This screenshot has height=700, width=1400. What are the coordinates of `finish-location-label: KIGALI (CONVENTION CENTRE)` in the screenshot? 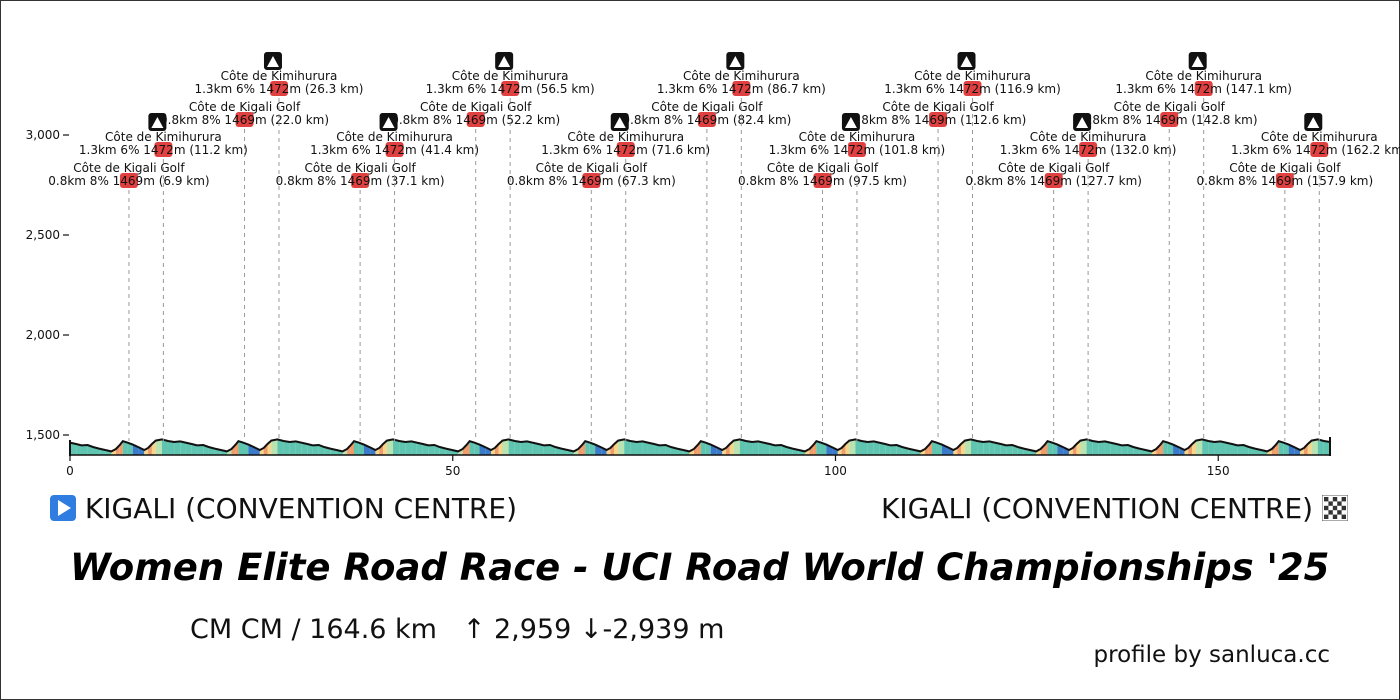 It's located at (1097, 508).